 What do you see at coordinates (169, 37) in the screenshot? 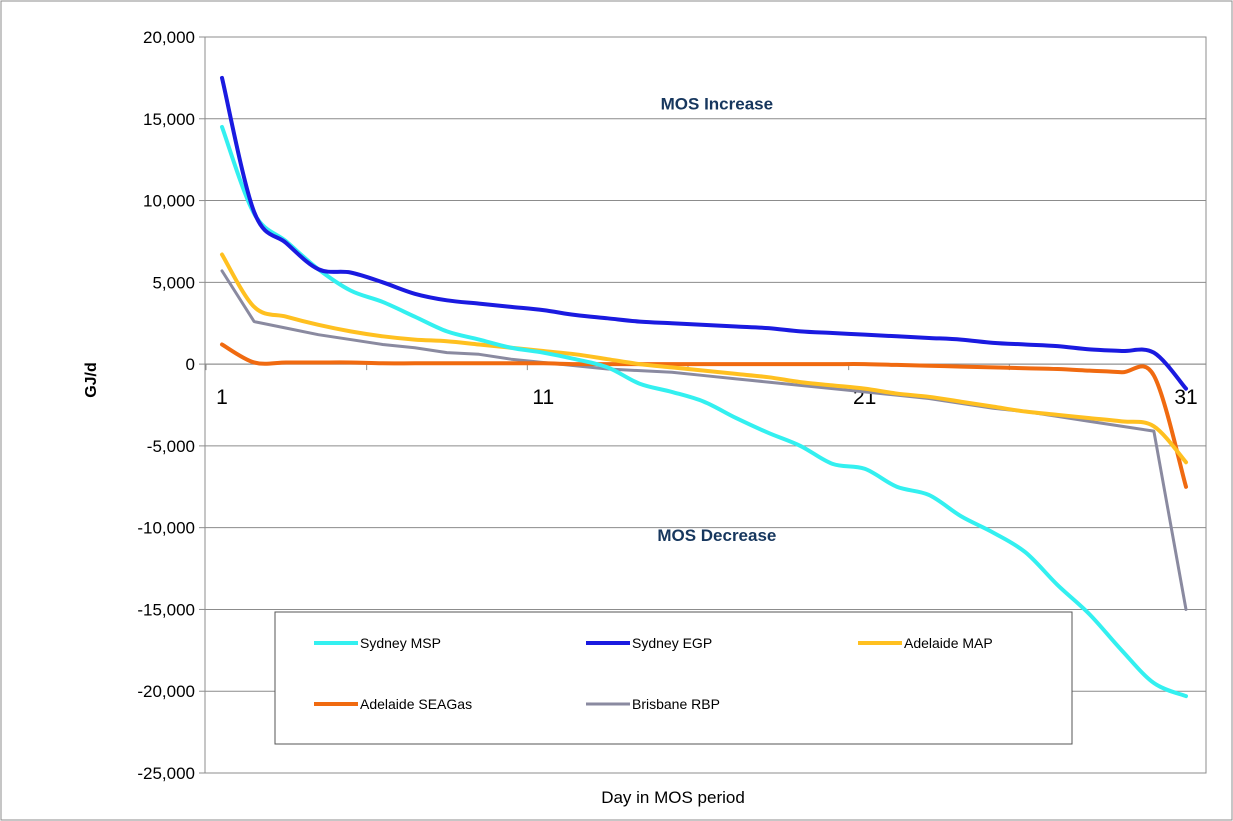
I see `y-tick-label: 20,000` at bounding box center [169, 37].